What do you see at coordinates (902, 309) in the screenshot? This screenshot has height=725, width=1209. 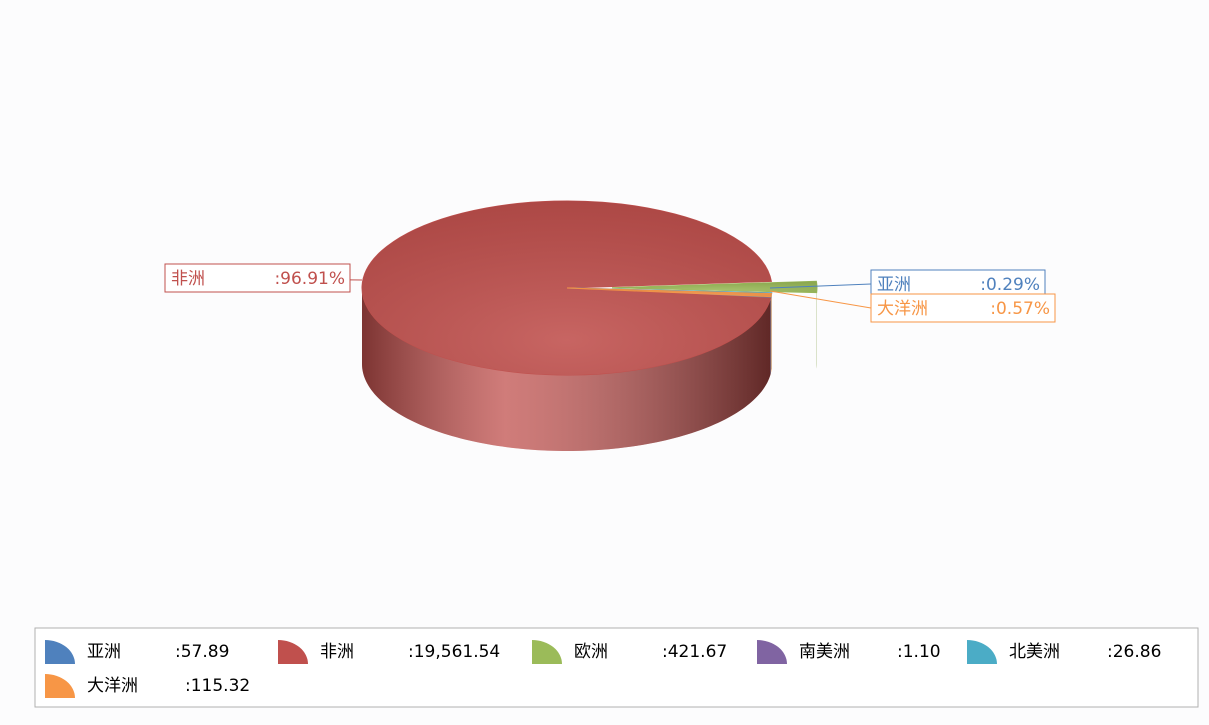 I see `annotation-category: 大洋洲` at bounding box center [902, 309].